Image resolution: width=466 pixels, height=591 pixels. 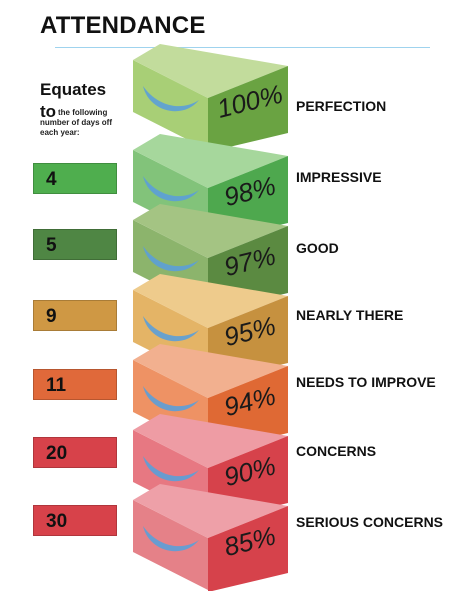 I want to click on days-off-value: 4, so click(x=51, y=179).